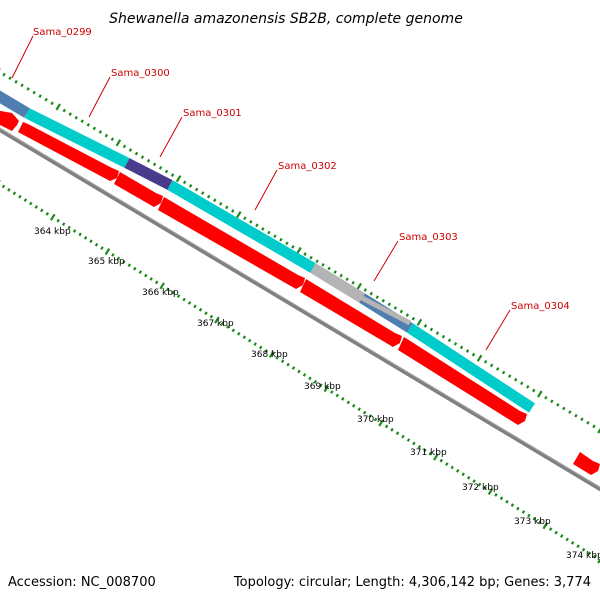  Describe the element at coordinates (583, 556) in the screenshot. I see `kbp-label: 374 kbp` at that location.